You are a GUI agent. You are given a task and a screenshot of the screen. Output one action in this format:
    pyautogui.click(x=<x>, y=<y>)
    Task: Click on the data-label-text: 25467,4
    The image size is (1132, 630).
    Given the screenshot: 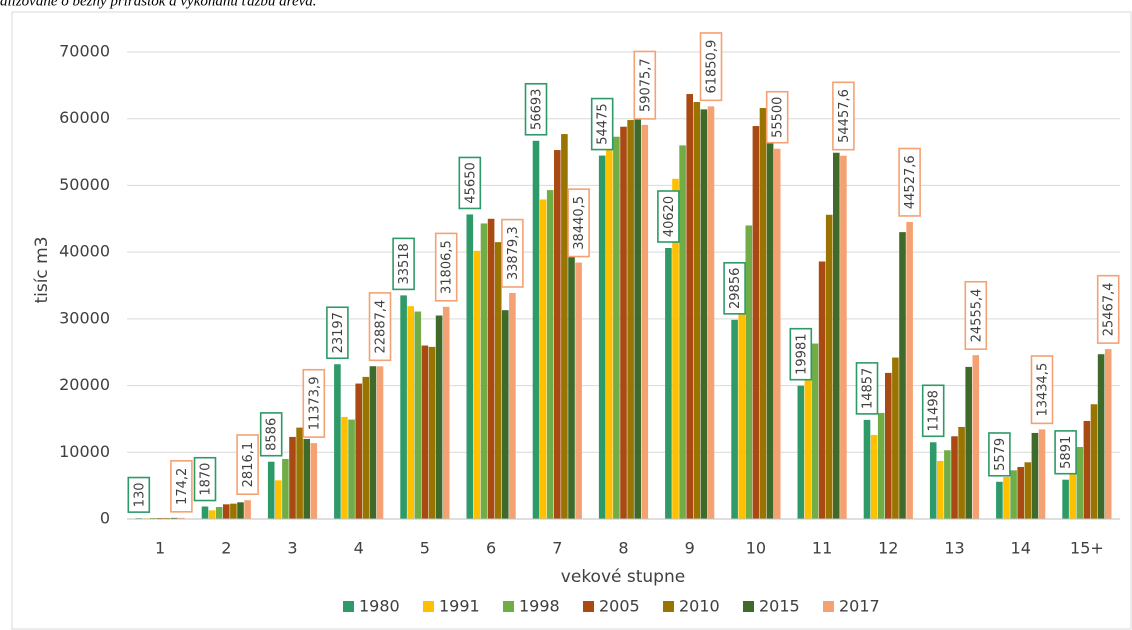 What is the action you would take?
    pyautogui.click(x=1109, y=310)
    